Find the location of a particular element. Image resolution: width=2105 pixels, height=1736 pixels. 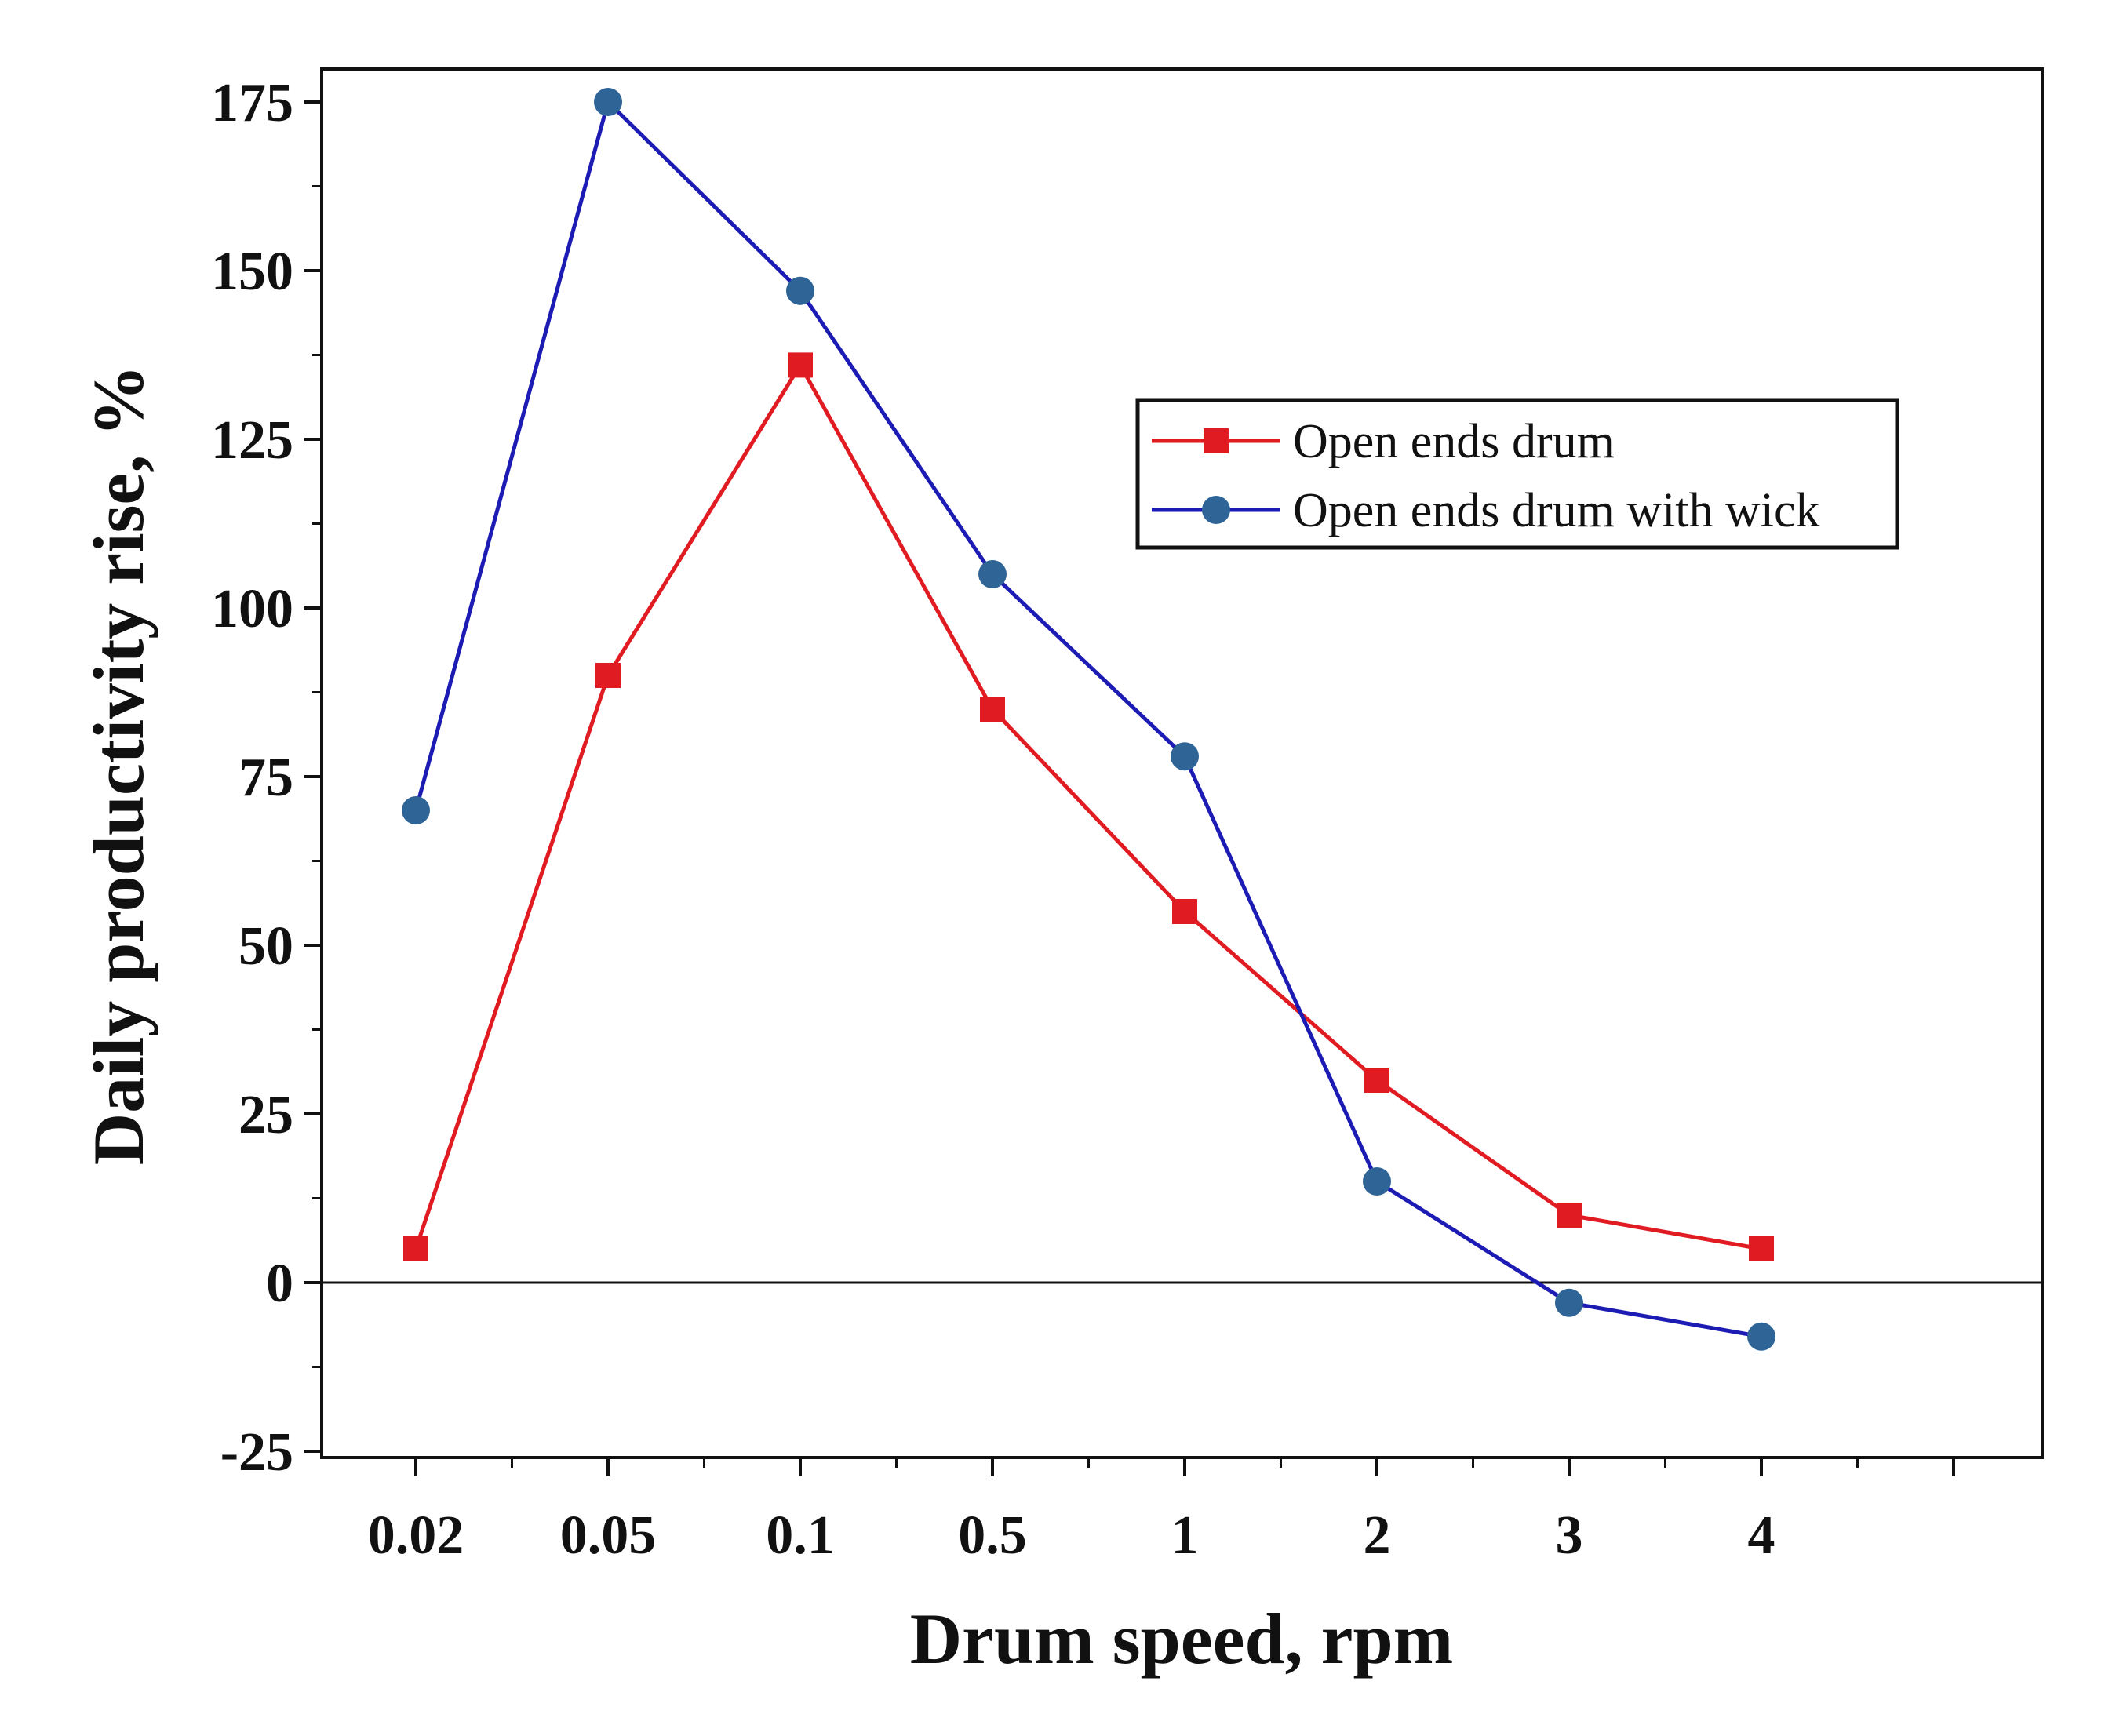

x-axis-title: Drum speed, rpm is located at coordinates (1182, 1639).